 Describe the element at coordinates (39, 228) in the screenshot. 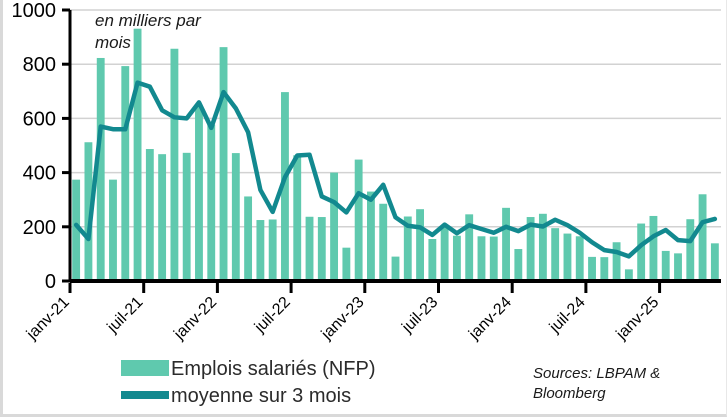

I see `y-tick-label: 200` at that location.